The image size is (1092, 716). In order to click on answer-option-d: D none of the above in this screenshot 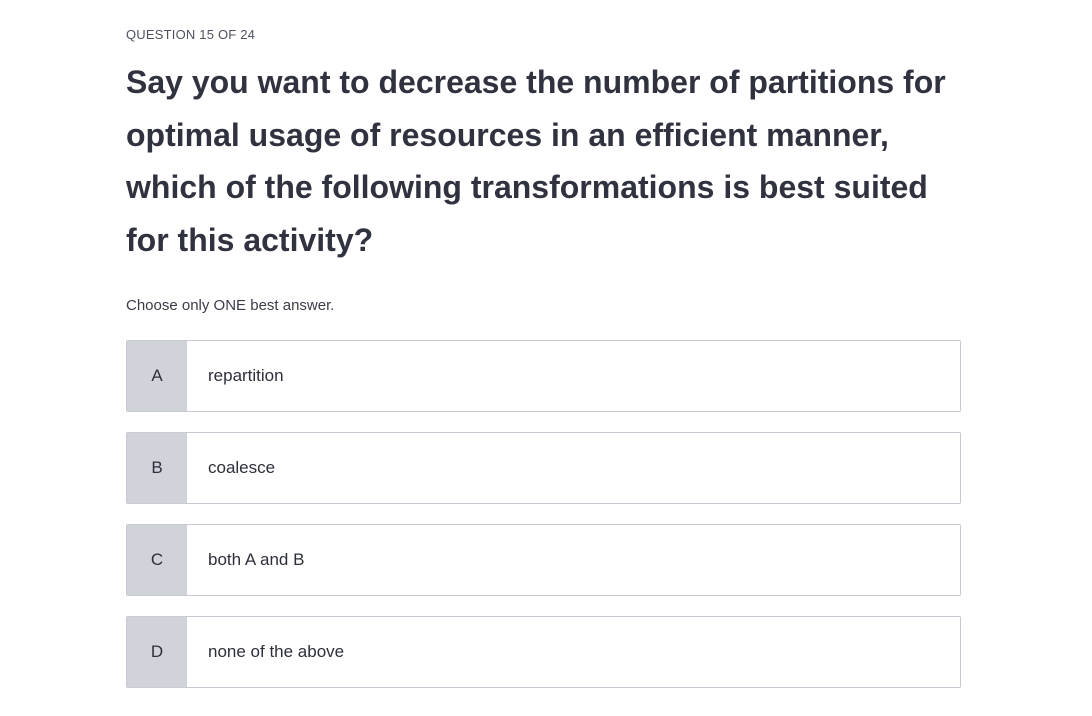, I will do `click(543, 652)`.